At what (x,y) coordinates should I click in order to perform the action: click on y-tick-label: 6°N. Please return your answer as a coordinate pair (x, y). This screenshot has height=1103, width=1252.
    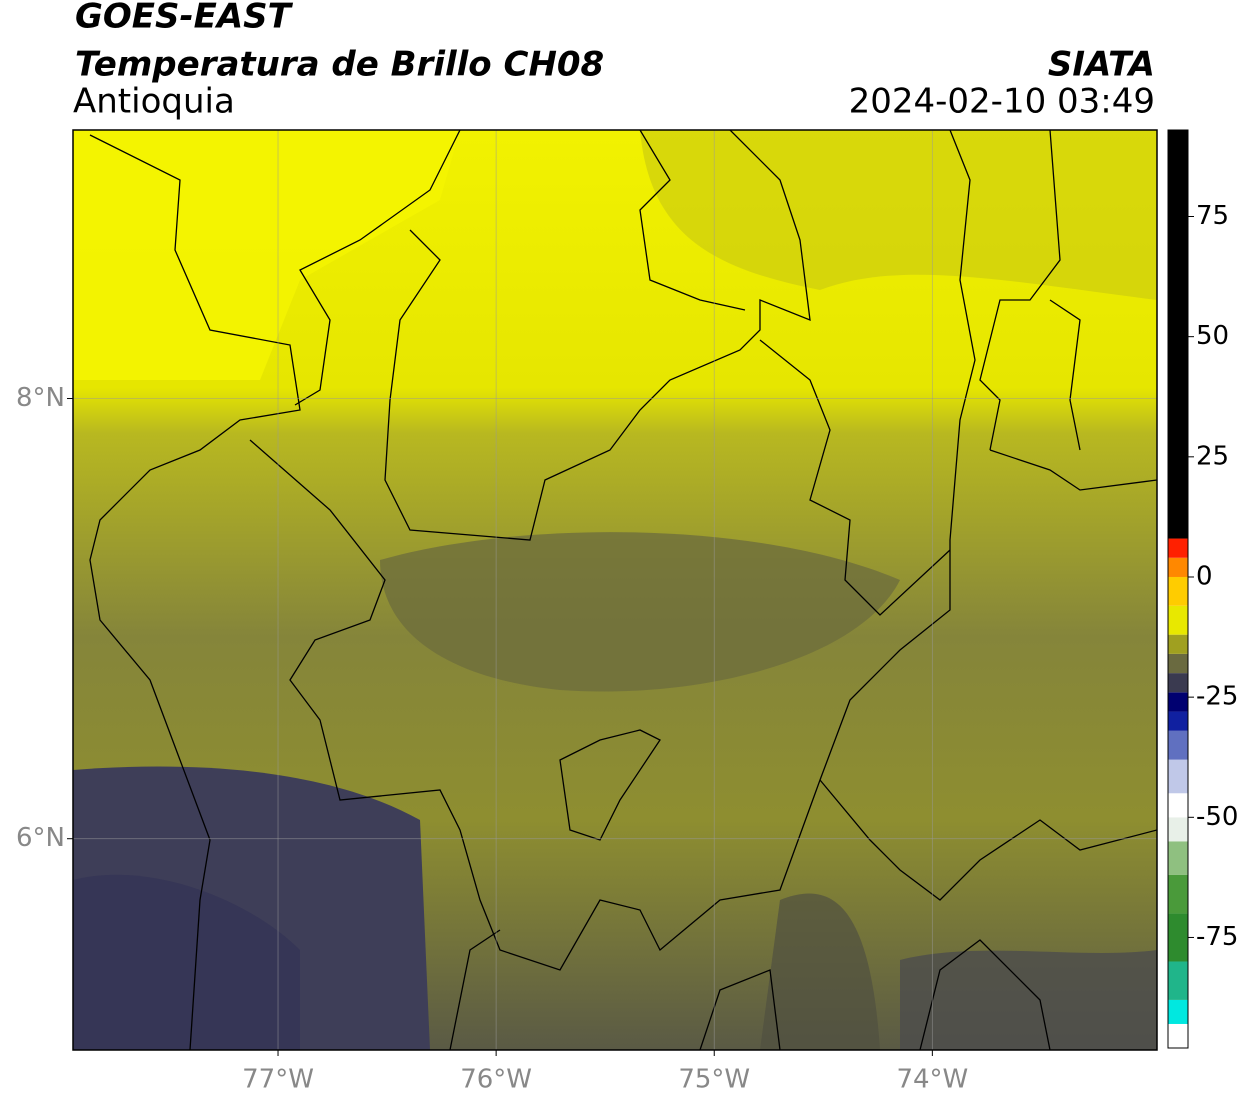
    Looking at the image, I should click on (40, 838).